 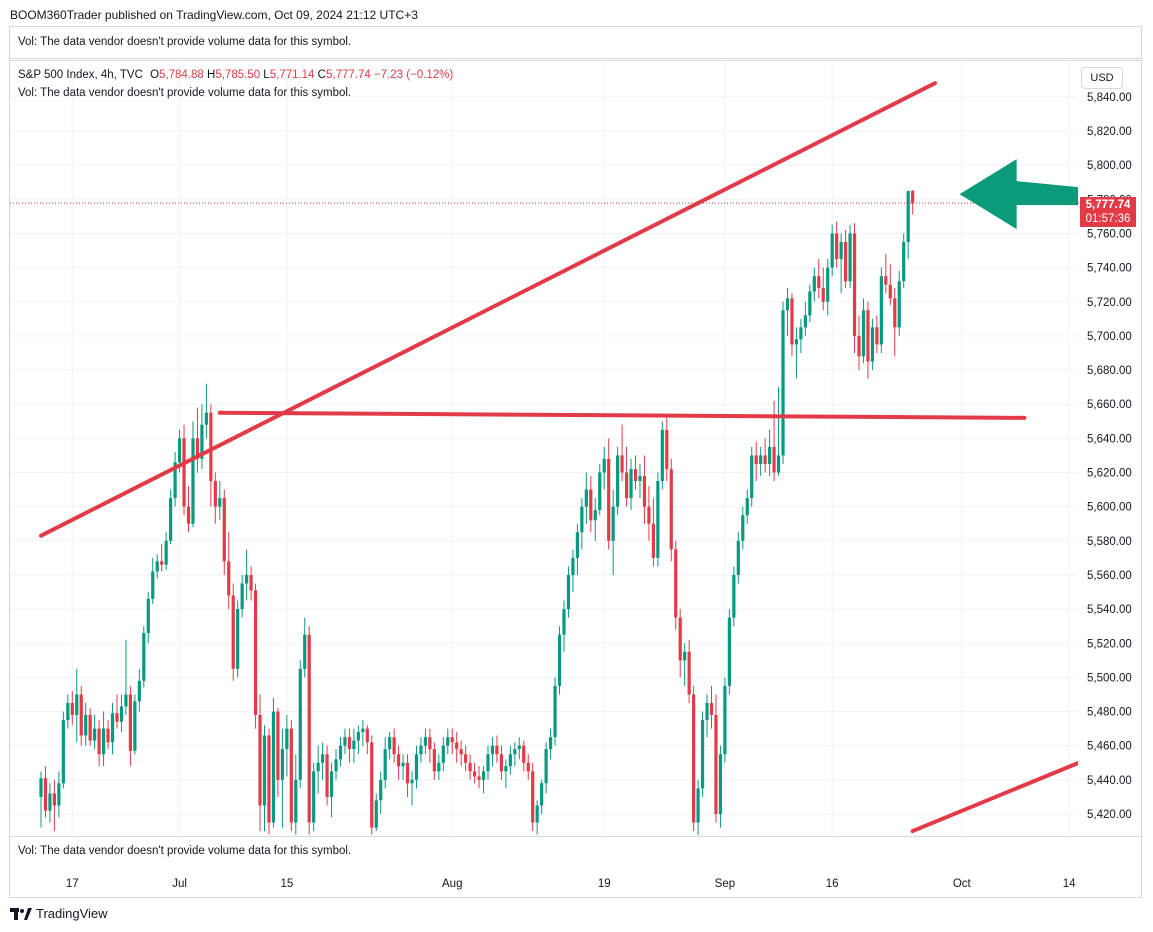 I want to click on arrow-annotation, so click(x=1018, y=194).